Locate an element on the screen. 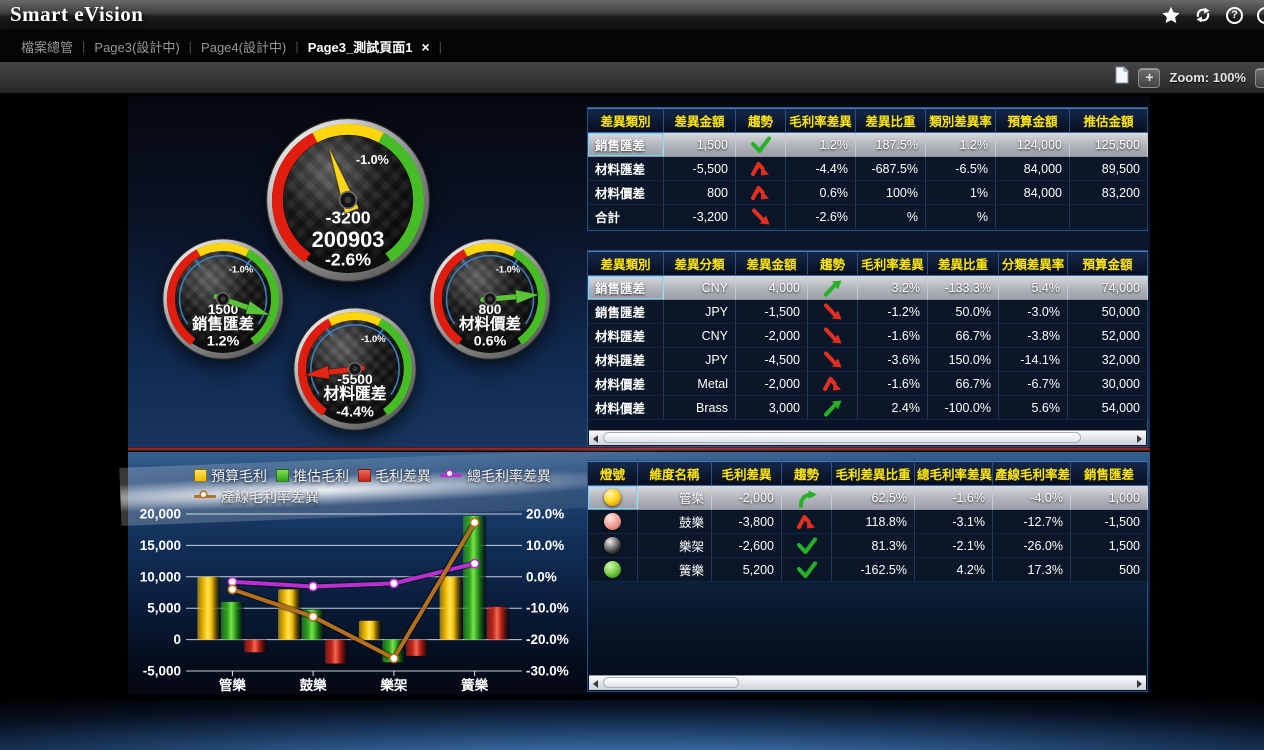 This screenshot has width=1264, height=750. table-row: 鼓樂 -3,800 118.8% -3.1% -12.7% -1,500 is located at coordinates (868, 522).